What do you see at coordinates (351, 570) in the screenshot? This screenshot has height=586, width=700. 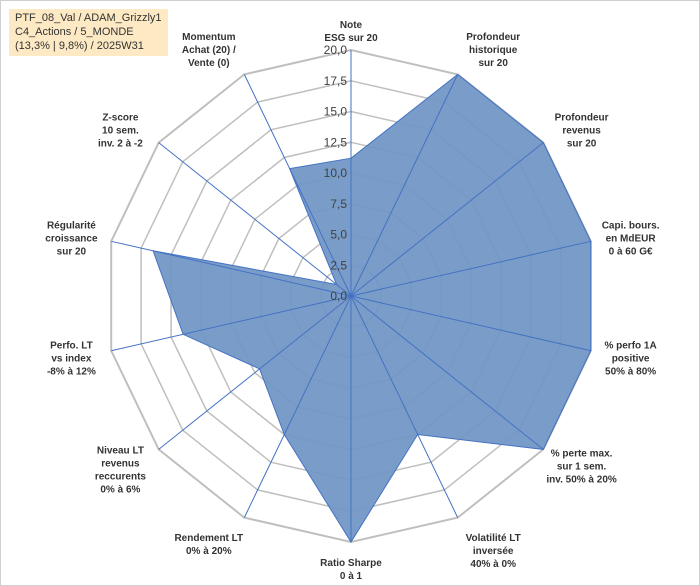 I see `axis-label: Ratio Sharpe 0 à 1` at bounding box center [351, 570].